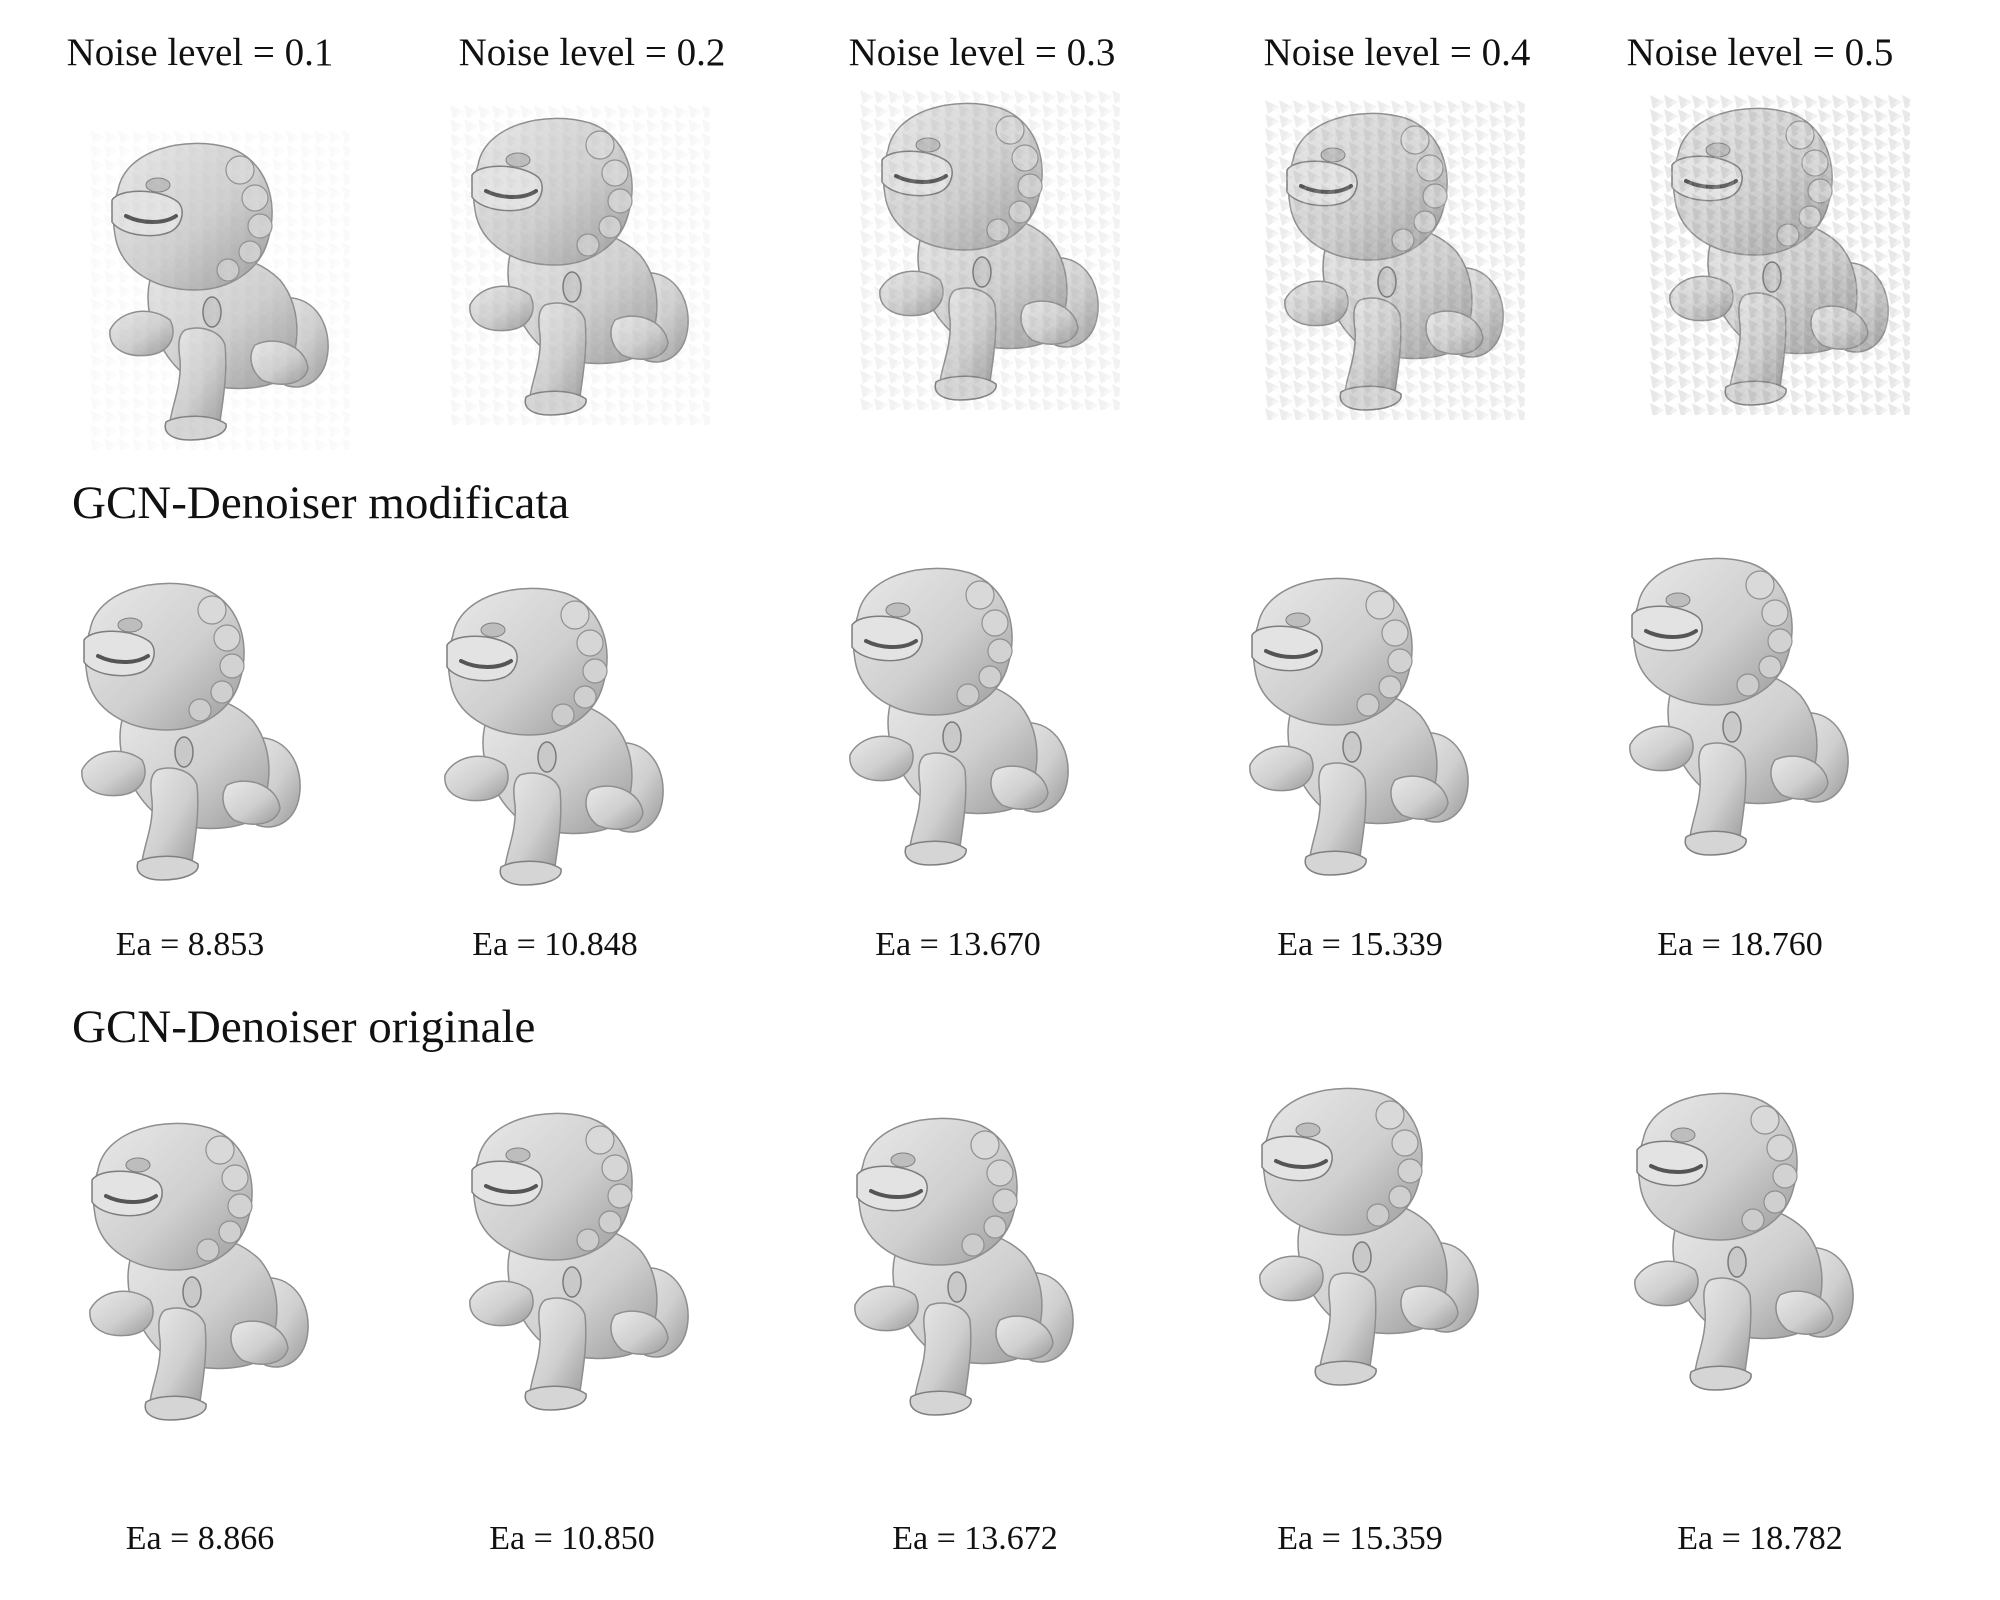 Image resolution: width=2000 pixels, height=1600 pixels. What do you see at coordinates (200, 52) in the screenshot?
I see `noise-level-label-1: Noise level = 0.1` at bounding box center [200, 52].